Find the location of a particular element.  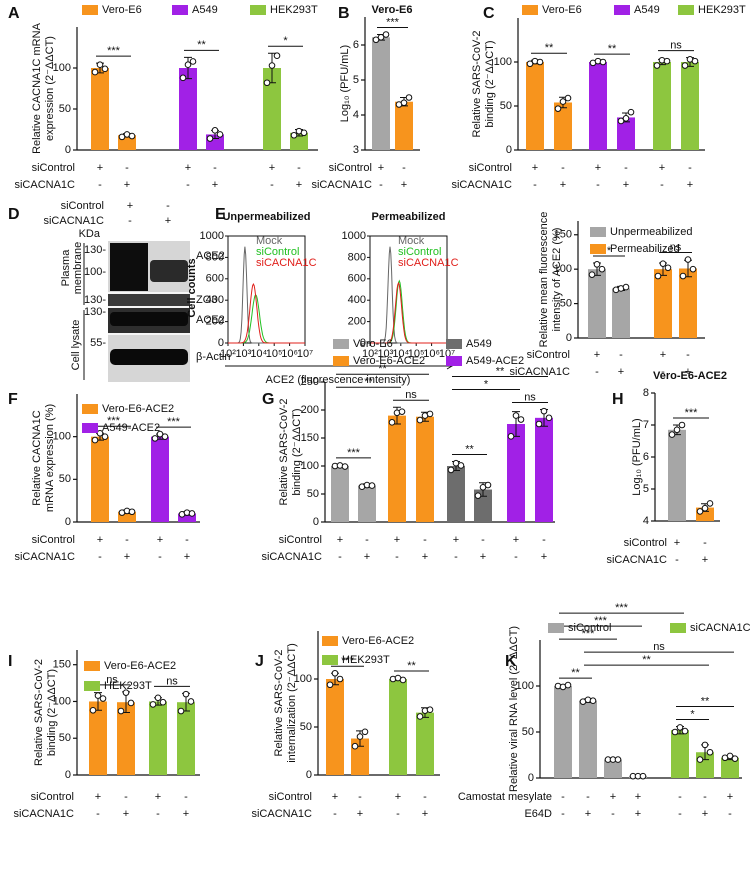

y-axis-label: binding (2⁻ΔΔCT) is located at coordinates (52, 712).